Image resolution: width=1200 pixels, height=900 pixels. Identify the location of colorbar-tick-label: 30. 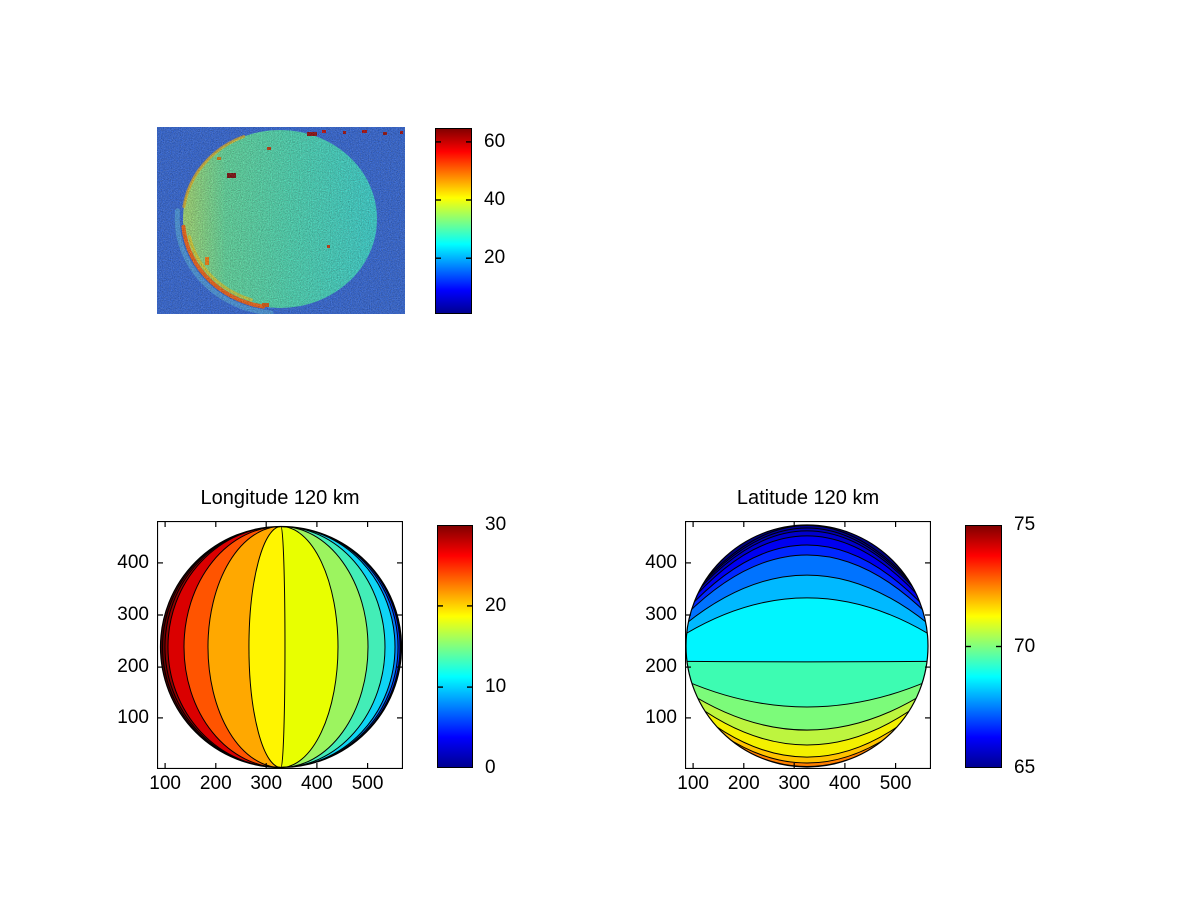
(496, 524).